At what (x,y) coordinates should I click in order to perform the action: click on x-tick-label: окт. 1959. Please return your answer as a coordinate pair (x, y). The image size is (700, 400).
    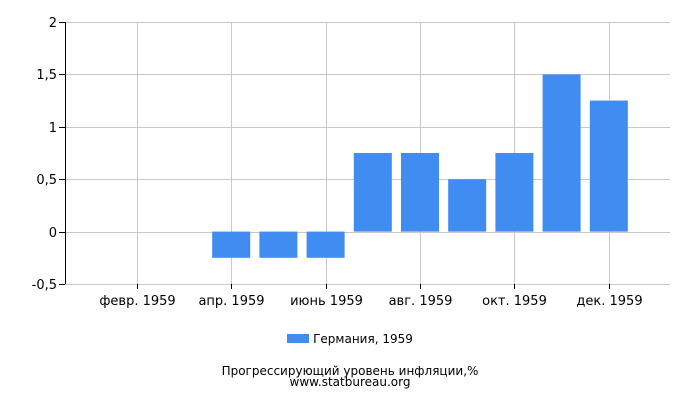
    Looking at the image, I should click on (514, 301).